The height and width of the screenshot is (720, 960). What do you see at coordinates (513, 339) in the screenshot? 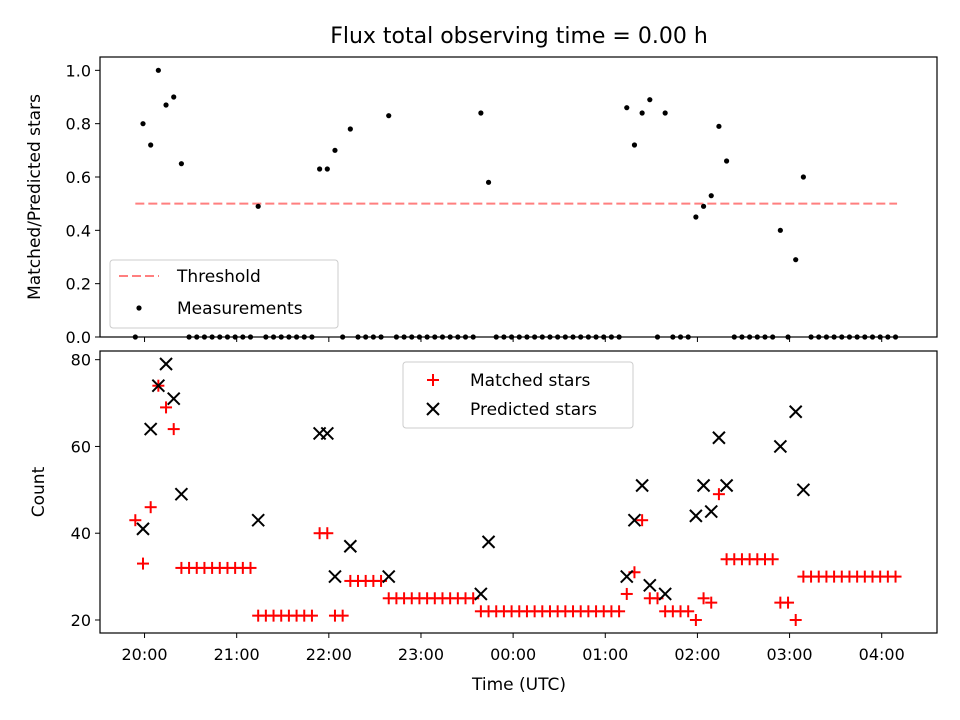
I see `ratio-x-ticks` at bounding box center [513, 339].